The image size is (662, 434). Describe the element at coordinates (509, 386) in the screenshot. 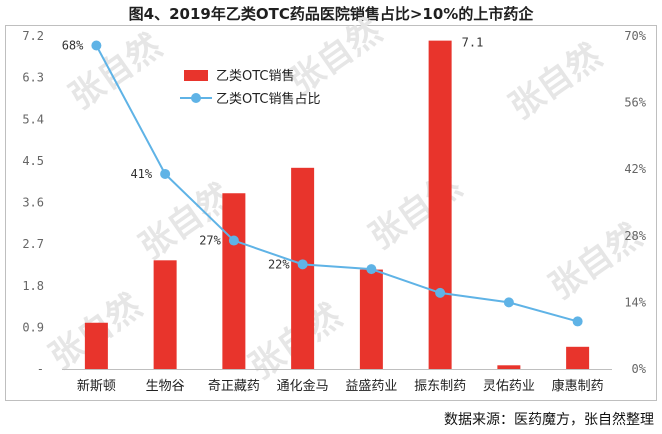

I see `category-label: 灵佑药业` at that location.